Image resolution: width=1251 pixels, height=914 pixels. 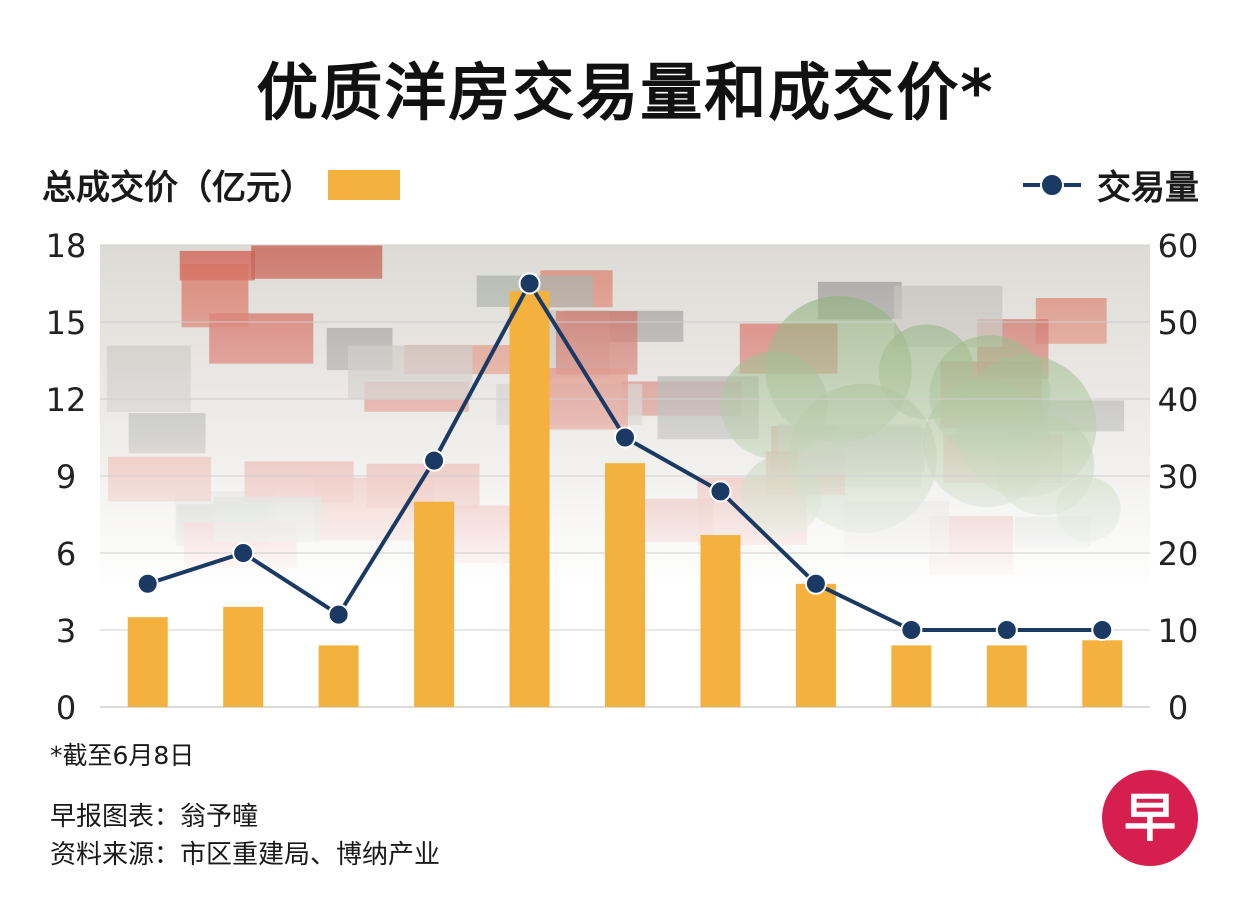 What do you see at coordinates (66, 554) in the screenshot?
I see `y-left-tick-label: 6` at bounding box center [66, 554].